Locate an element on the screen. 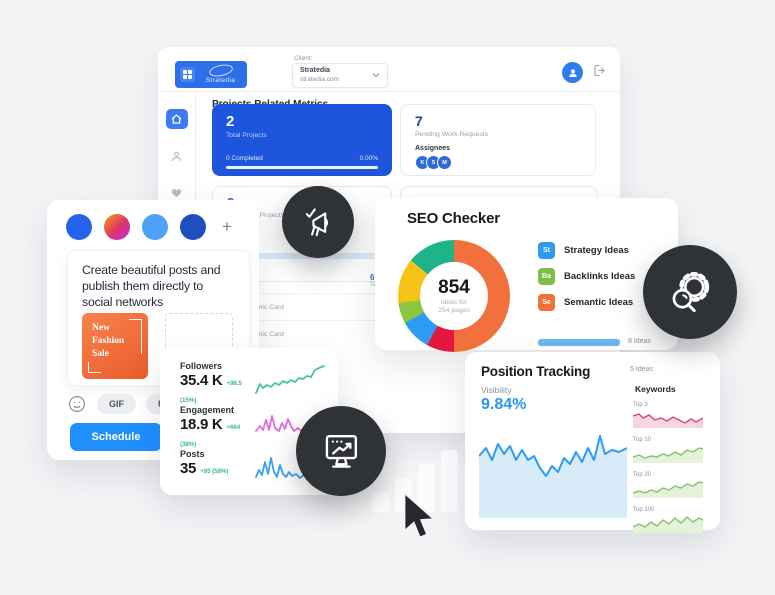 The height and width of the screenshot is (595, 775). client-label: Client: is located at coordinates (303, 58).